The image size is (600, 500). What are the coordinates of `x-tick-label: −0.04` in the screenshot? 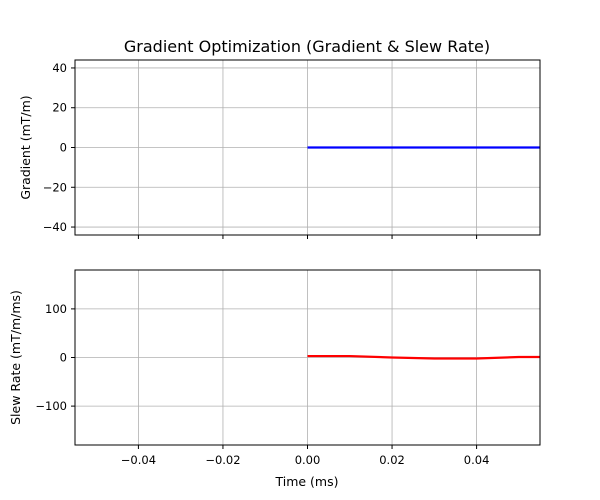 It's located at (138, 460).